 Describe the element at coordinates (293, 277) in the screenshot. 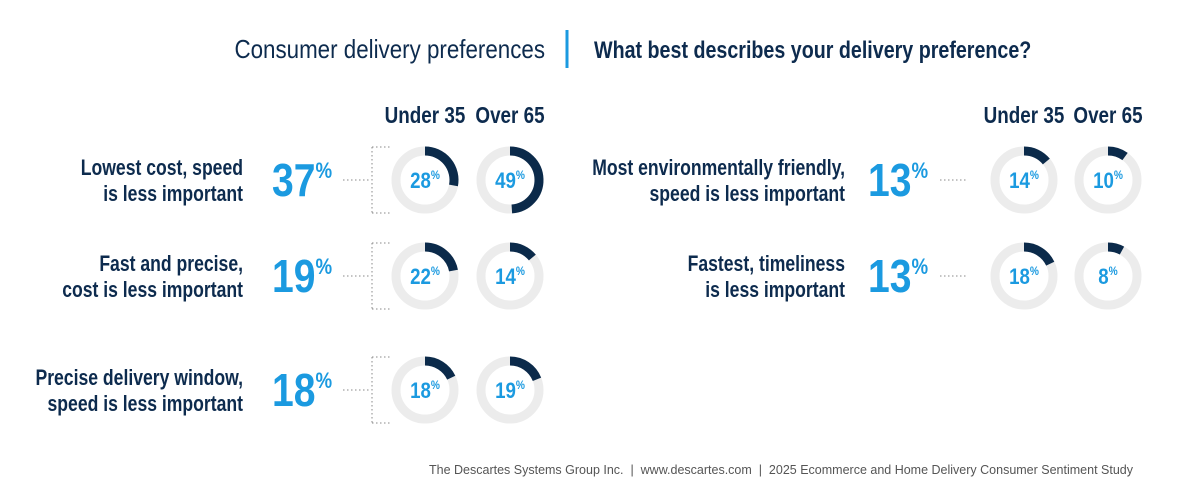

I see `overall-value: 19` at that location.